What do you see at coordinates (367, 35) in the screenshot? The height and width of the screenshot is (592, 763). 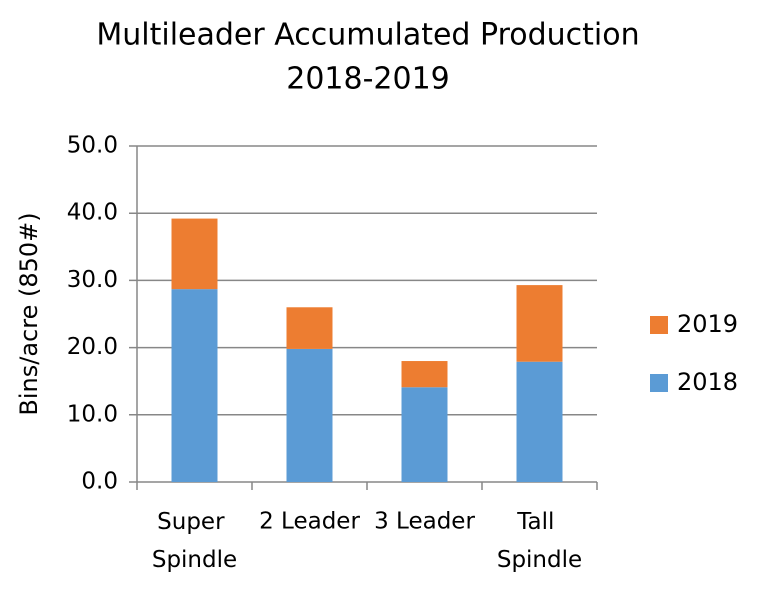 I see `chart-title: Multileader Accumulated Production` at bounding box center [367, 35].